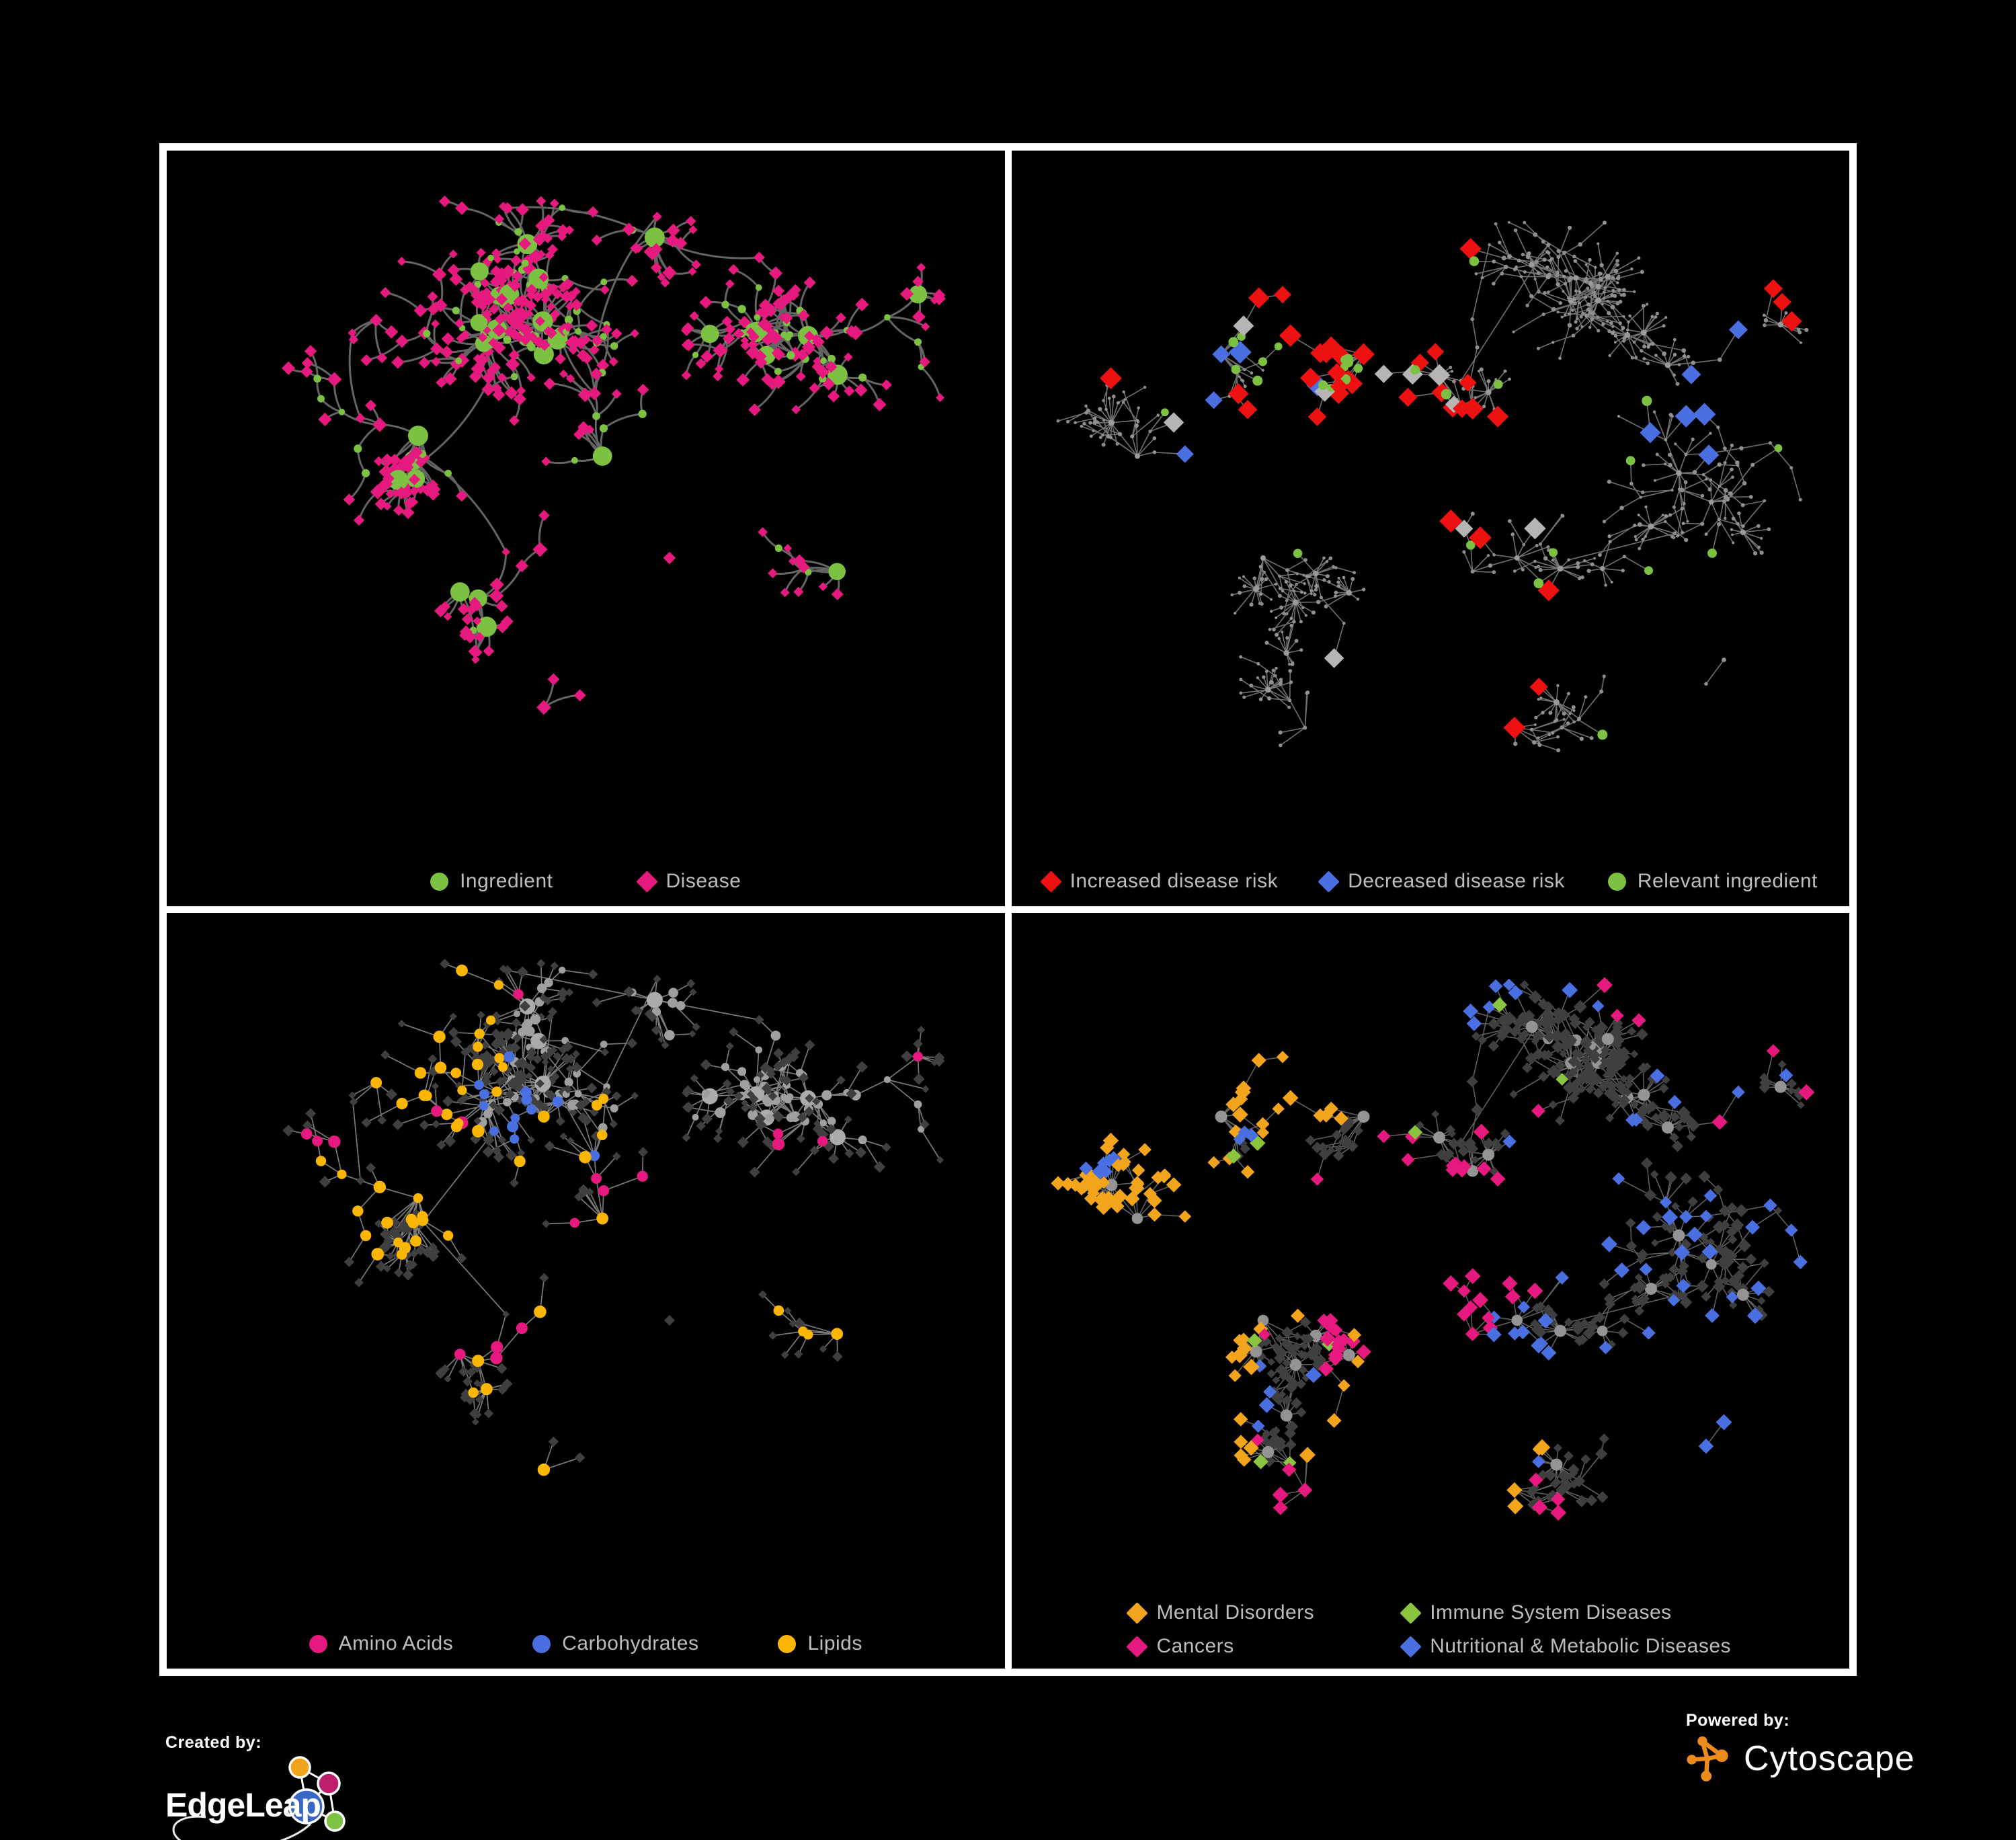 Image resolution: width=2016 pixels, height=1840 pixels. I want to click on edgeleap-orange-node, so click(299, 1768).